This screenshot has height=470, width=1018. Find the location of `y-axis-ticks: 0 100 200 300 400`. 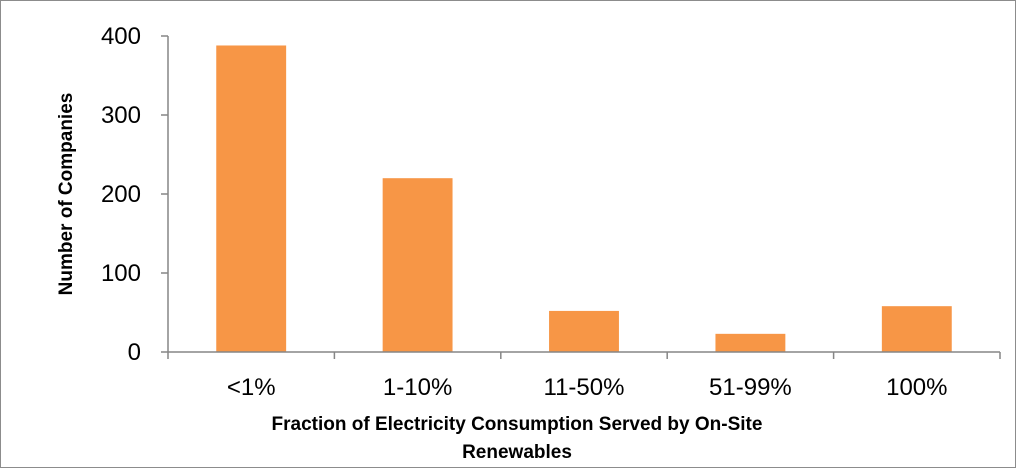

y-axis-ticks: 0 100 200 300 400 is located at coordinates (134, 194).